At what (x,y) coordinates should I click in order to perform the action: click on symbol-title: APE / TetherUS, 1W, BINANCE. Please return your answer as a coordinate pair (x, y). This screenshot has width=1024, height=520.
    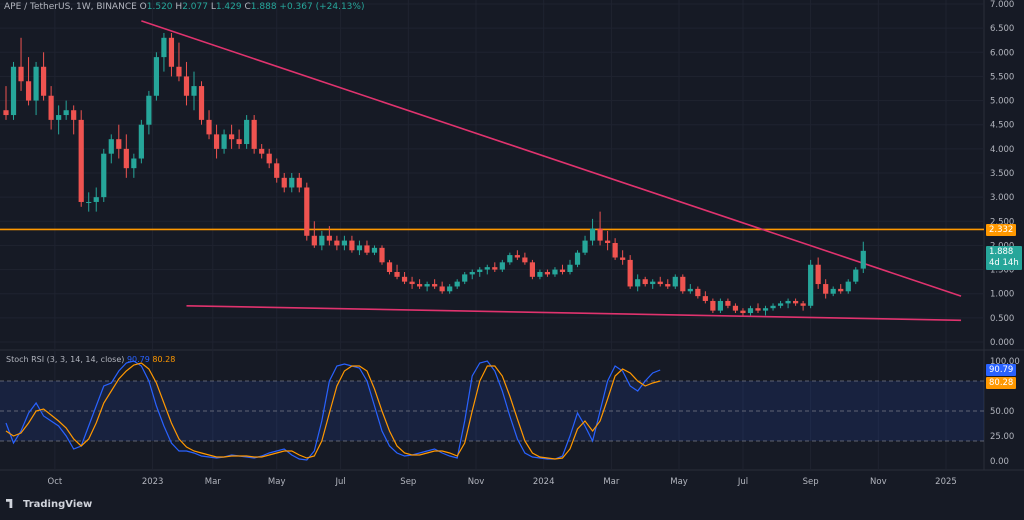
    Looking at the image, I should click on (70, 7).